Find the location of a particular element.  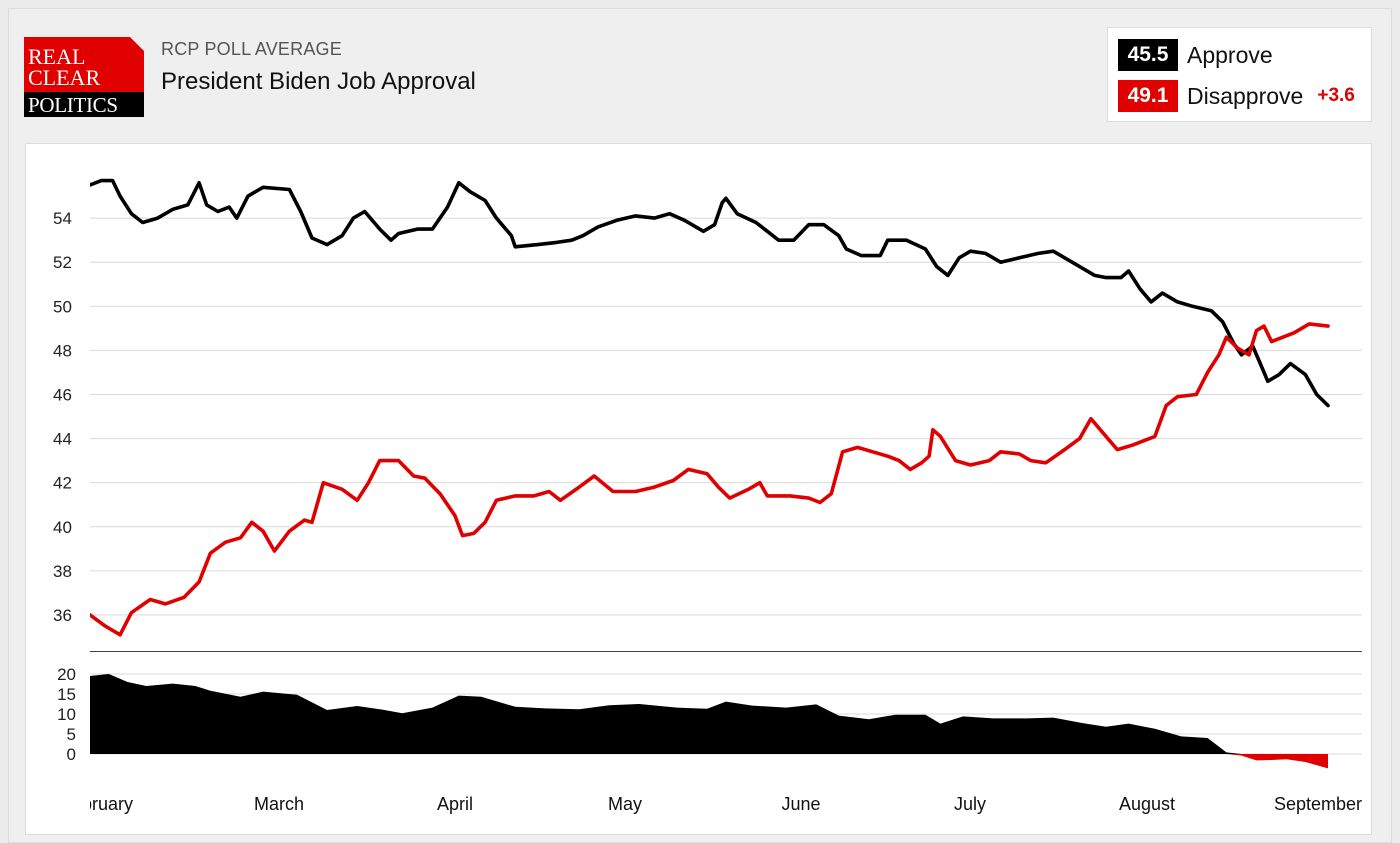

x-month-february: February is located at coordinates (97, 804).